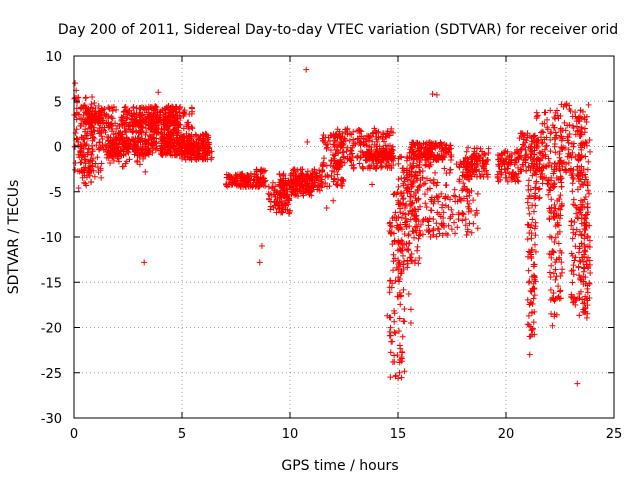 Image resolution: width=640 pixels, height=480 pixels. Describe the element at coordinates (51, 329) in the screenshot. I see `y-tick-label: -20` at that location.